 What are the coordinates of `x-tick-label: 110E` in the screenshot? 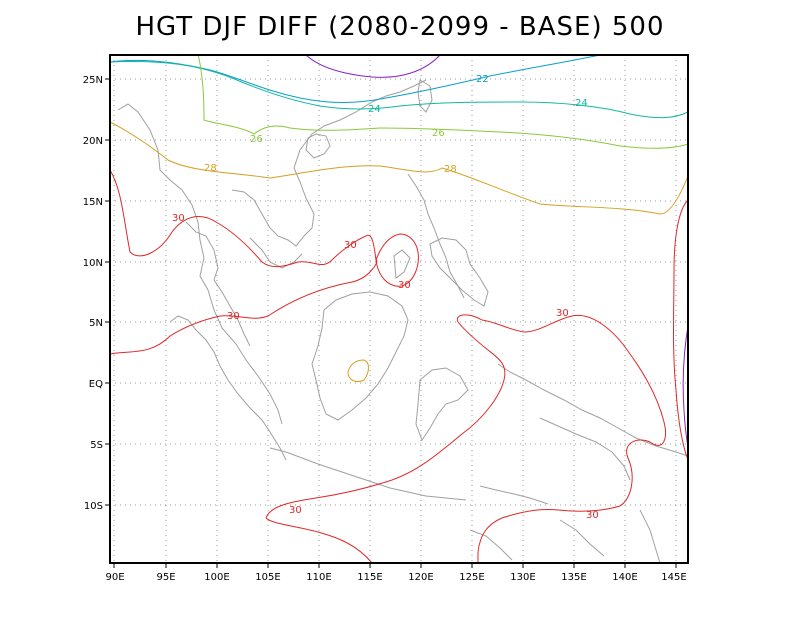 It's located at (318, 577).